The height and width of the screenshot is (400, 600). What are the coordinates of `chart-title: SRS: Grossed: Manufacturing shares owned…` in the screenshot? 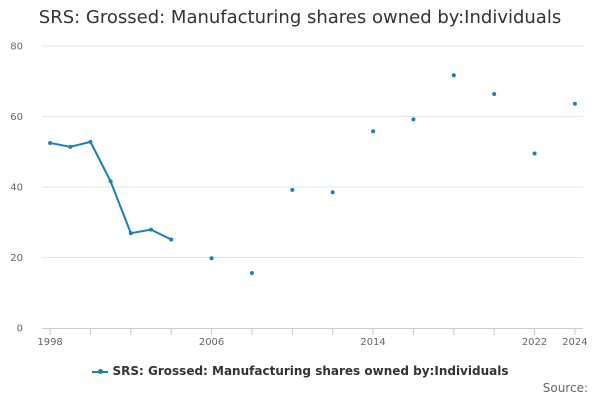 It's located at (300, 17).